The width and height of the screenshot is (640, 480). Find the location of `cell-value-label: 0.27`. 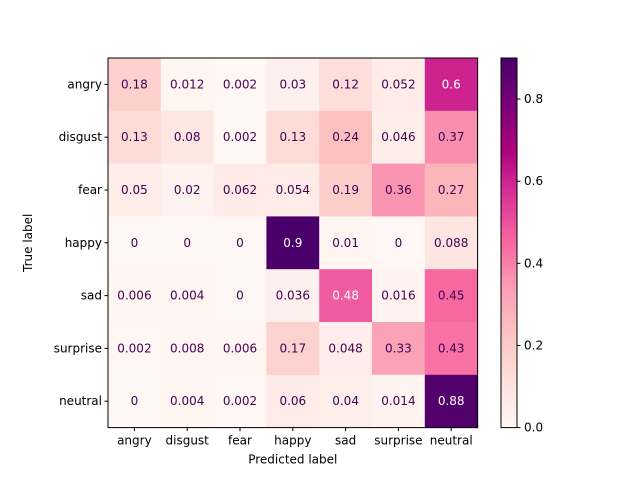

cell-value-label: 0.27 is located at coordinates (451, 190).